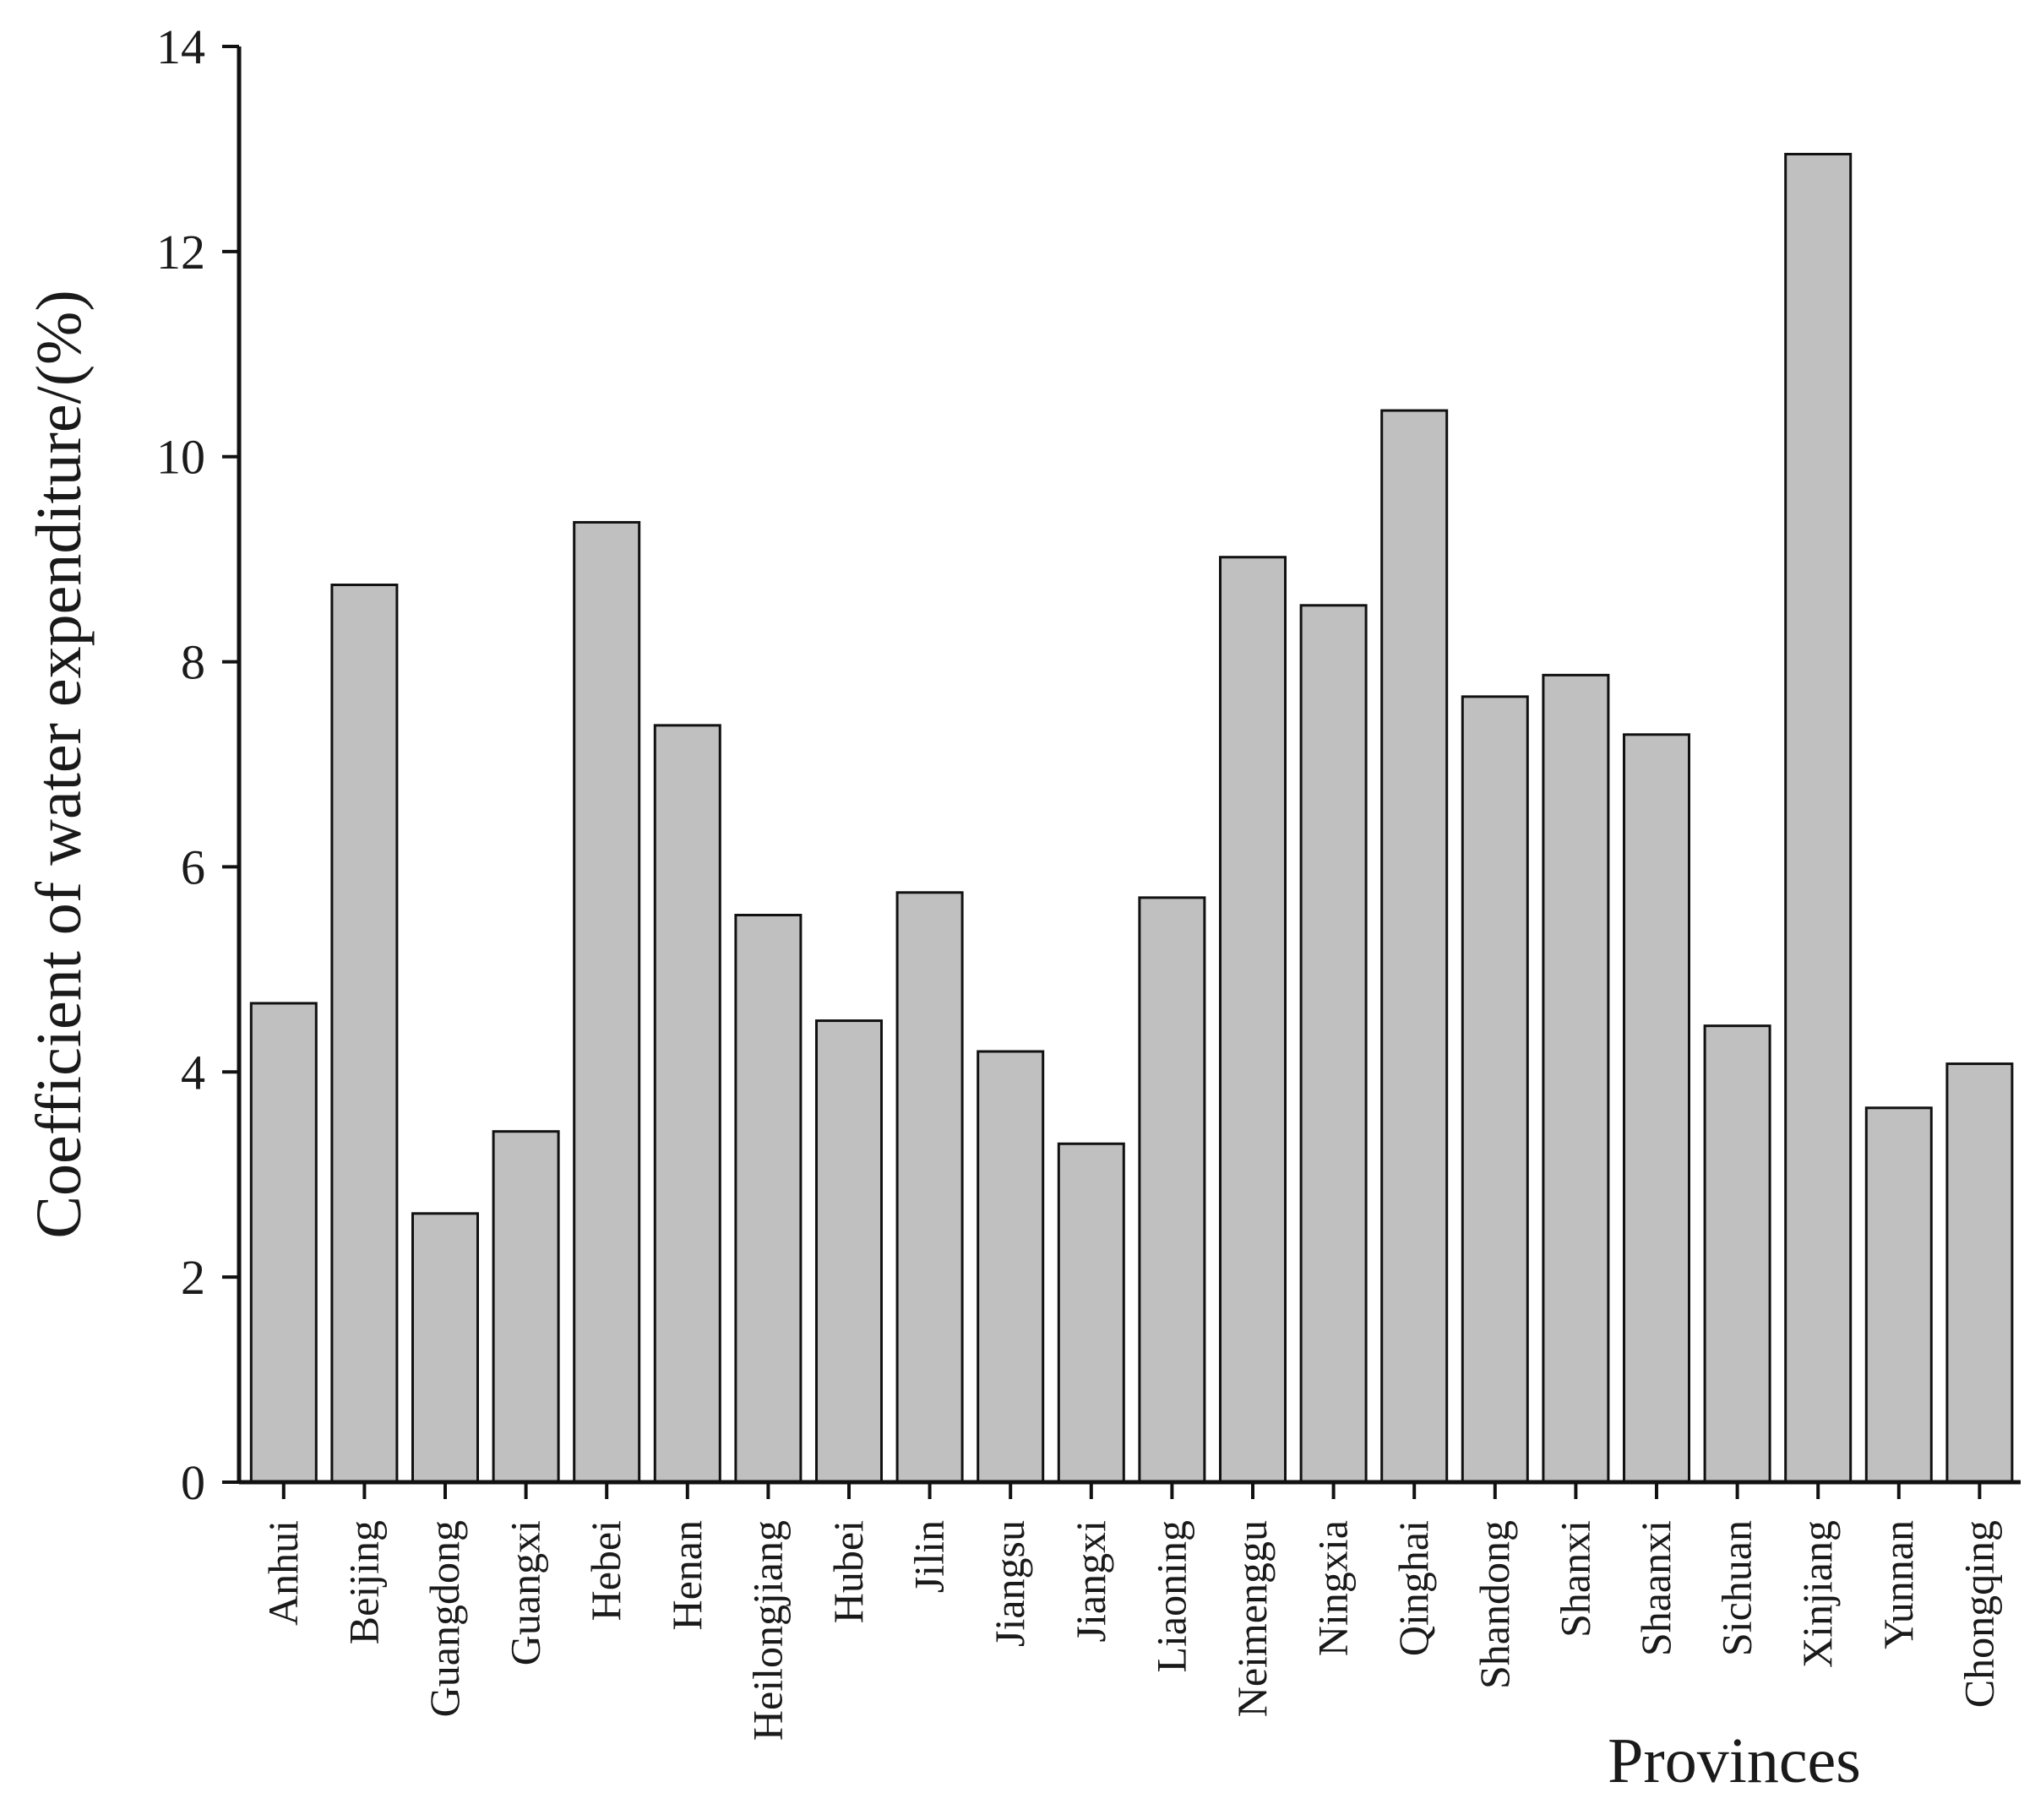 The image size is (2035, 1820). Describe the element at coordinates (1494, 1604) in the screenshot. I see `x-tick-label: Shandong` at that location.